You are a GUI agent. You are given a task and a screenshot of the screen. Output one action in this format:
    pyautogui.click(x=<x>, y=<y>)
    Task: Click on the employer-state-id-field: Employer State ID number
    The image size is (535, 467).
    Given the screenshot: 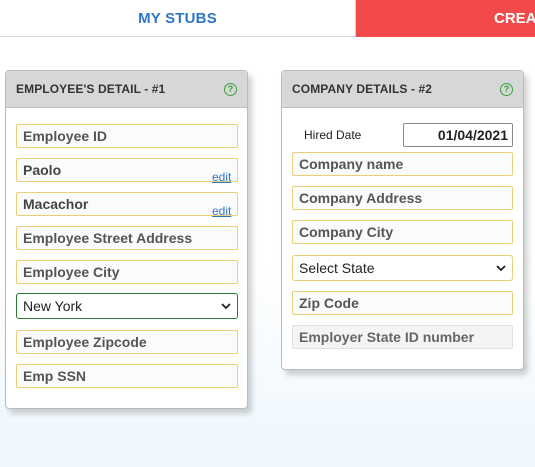 What is the action you would take?
    pyautogui.click(x=402, y=337)
    